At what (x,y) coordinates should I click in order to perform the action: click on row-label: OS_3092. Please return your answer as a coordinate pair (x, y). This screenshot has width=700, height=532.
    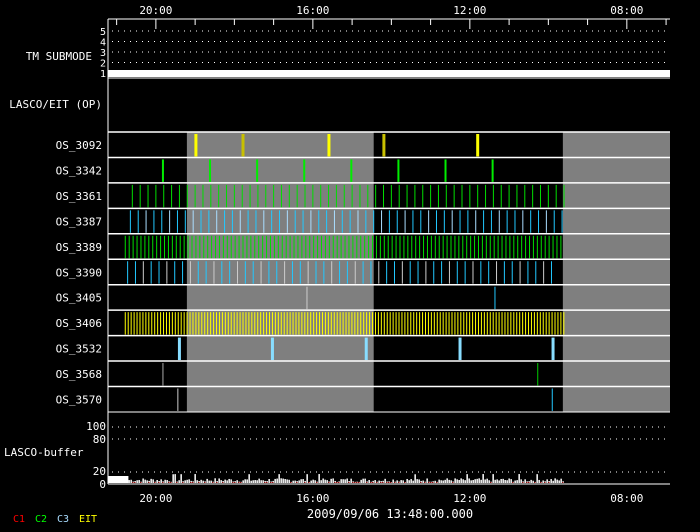
    Looking at the image, I should click on (79, 145).